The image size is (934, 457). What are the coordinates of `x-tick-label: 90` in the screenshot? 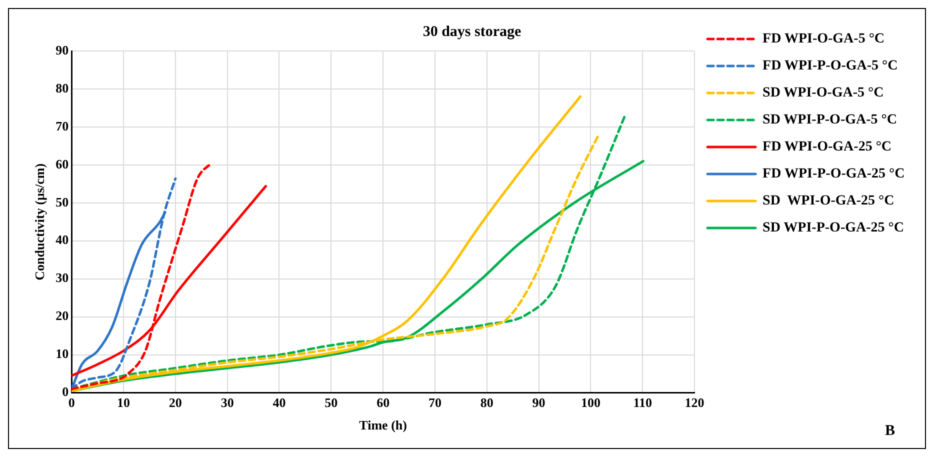 It's located at (539, 402).